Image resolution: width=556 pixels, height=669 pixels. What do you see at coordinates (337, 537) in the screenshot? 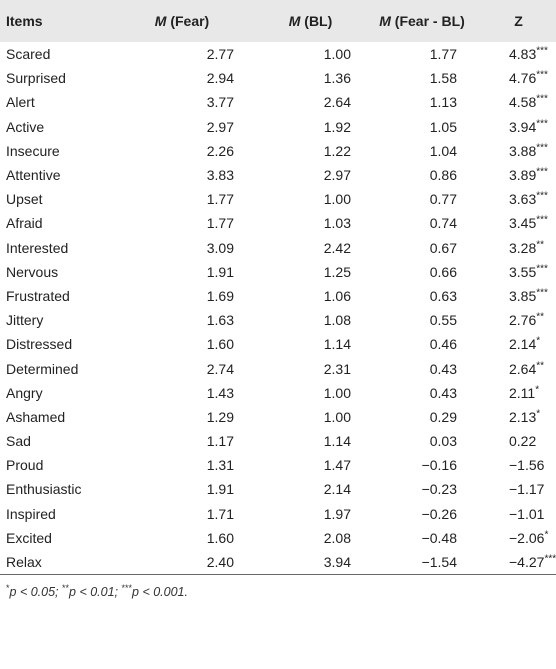
I see `row-m-bl-cell-value: 2.08` at bounding box center [337, 537].